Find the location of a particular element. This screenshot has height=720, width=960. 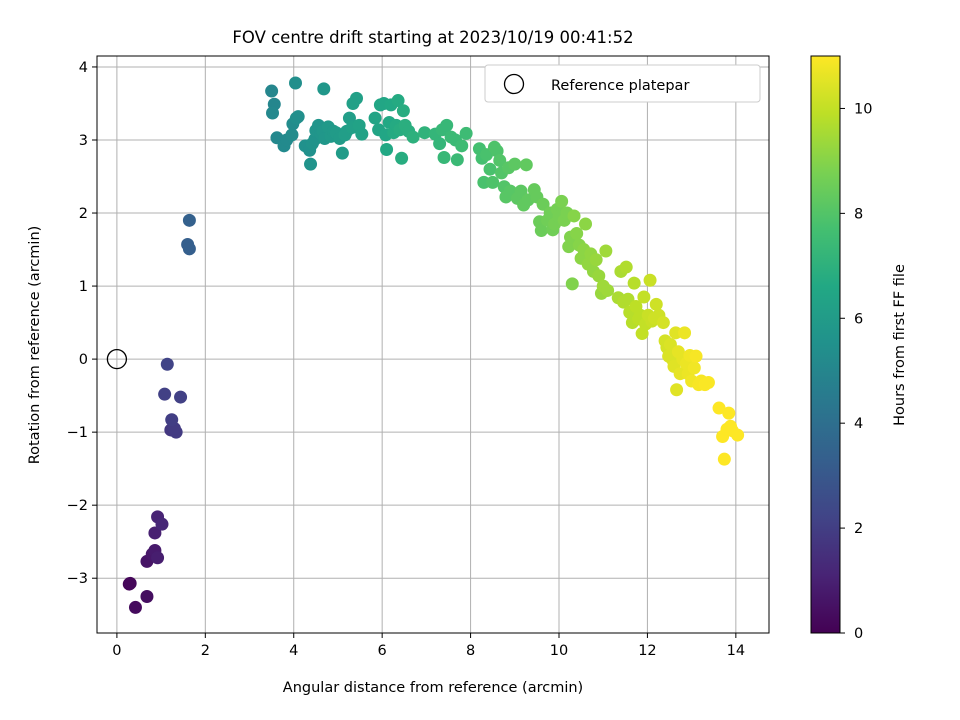

x-tick-label: 10 is located at coordinates (559, 651).